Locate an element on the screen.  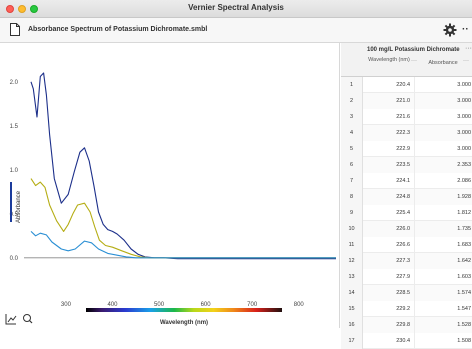
wavelength-column-menu: ··· is located at coordinates (414, 61).